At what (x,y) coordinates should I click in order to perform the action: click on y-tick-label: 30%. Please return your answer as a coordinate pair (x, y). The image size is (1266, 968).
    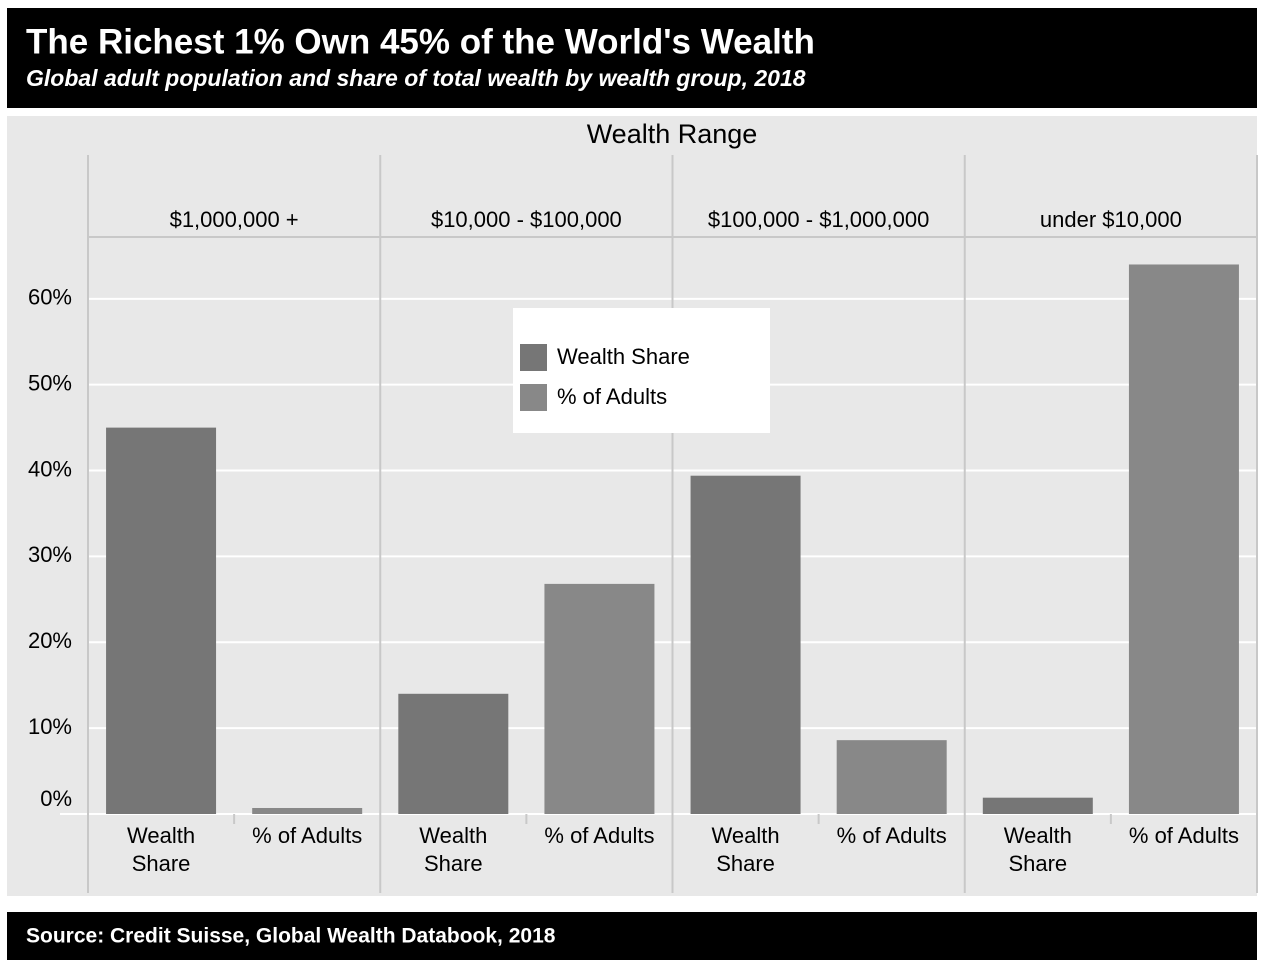
    Looking at the image, I should click on (50, 554).